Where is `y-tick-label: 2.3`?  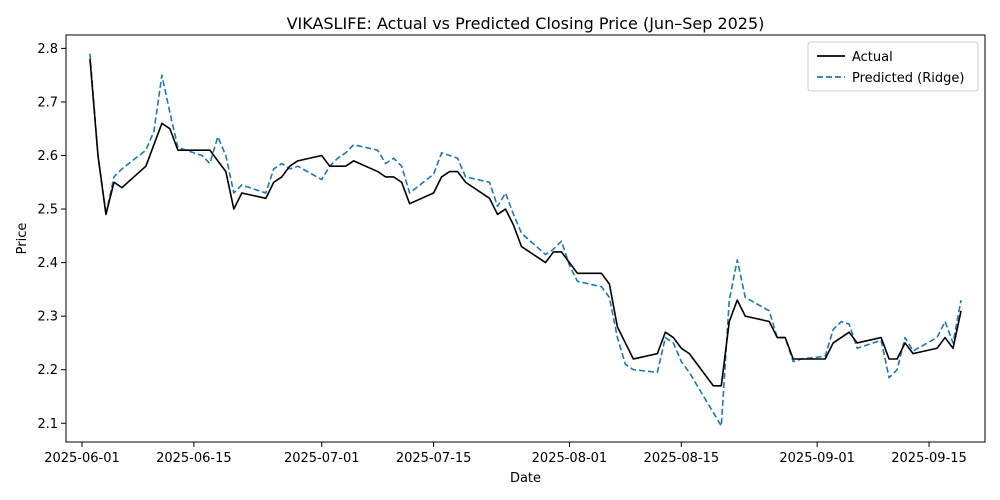
y-tick-label: 2.3 is located at coordinates (47, 317).